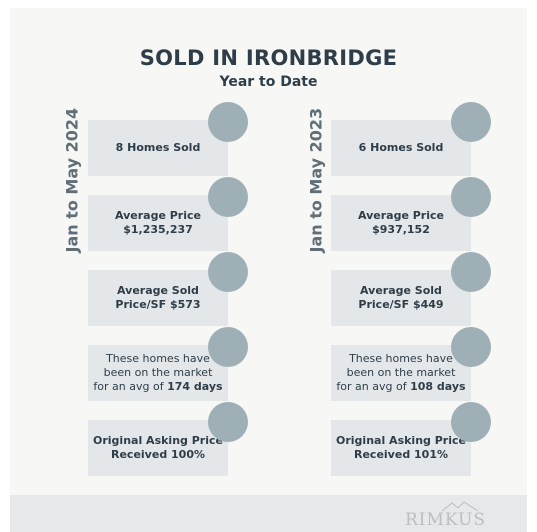 Image resolution: width=537 pixels, height=532 pixels. What do you see at coordinates (195, 386) in the screenshot?
I see `card-emphasis: 174 days` at bounding box center [195, 386].